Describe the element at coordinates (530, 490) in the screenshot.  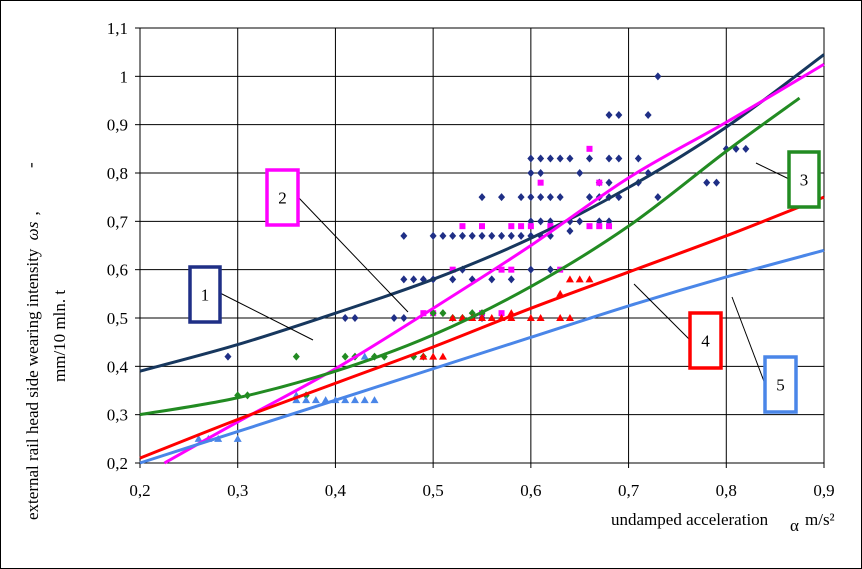
I see `x-tick-label: 0,6` at that location.